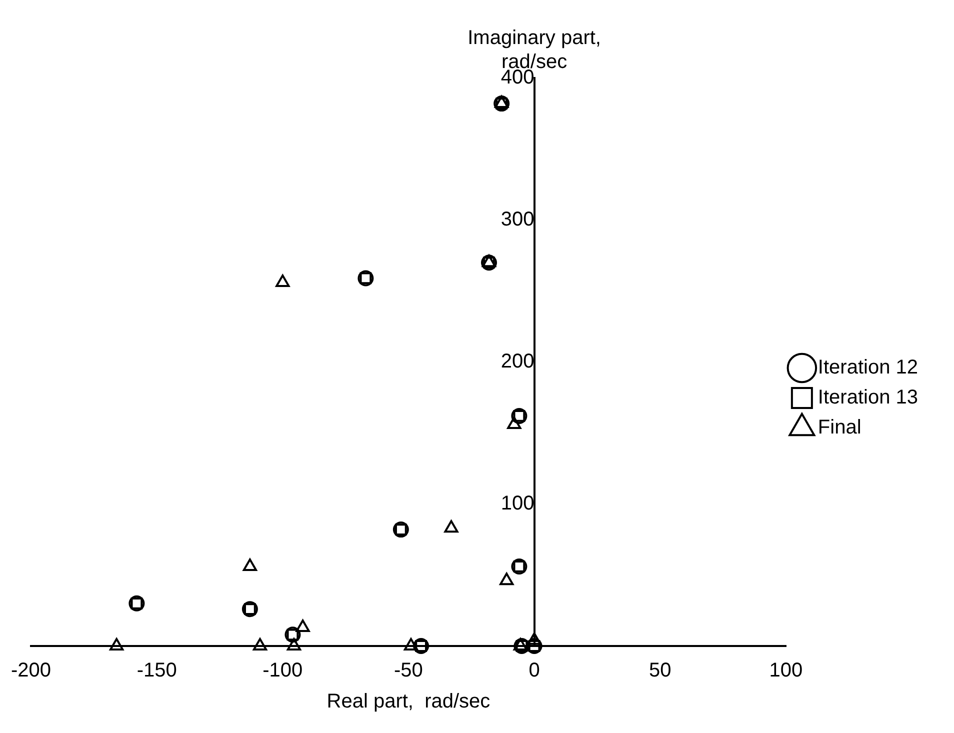 This screenshot has width=954, height=733. Describe the element at coordinates (517, 503) in the screenshot. I see `y-tick-label: 100` at that location.